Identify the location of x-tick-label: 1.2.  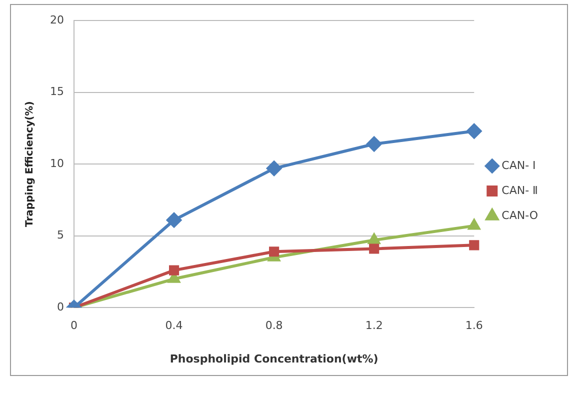
(374, 325).